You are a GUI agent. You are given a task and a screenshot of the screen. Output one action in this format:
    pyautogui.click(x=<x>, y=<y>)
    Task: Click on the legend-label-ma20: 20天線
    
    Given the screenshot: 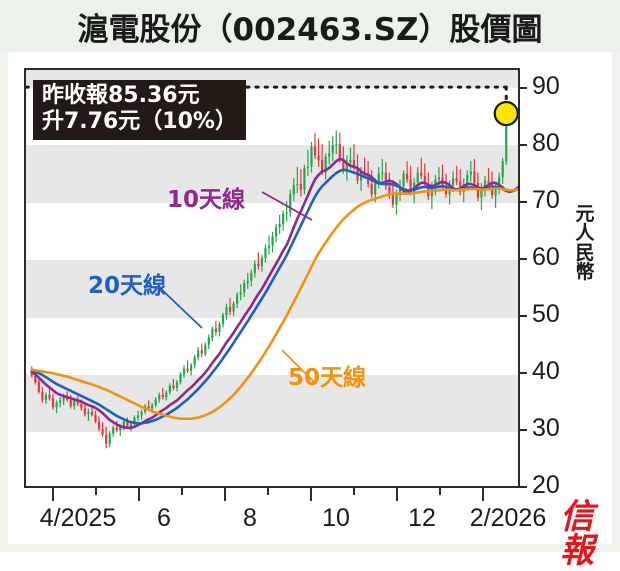 What is the action you would take?
    pyautogui.click(x=127, y=286)
    